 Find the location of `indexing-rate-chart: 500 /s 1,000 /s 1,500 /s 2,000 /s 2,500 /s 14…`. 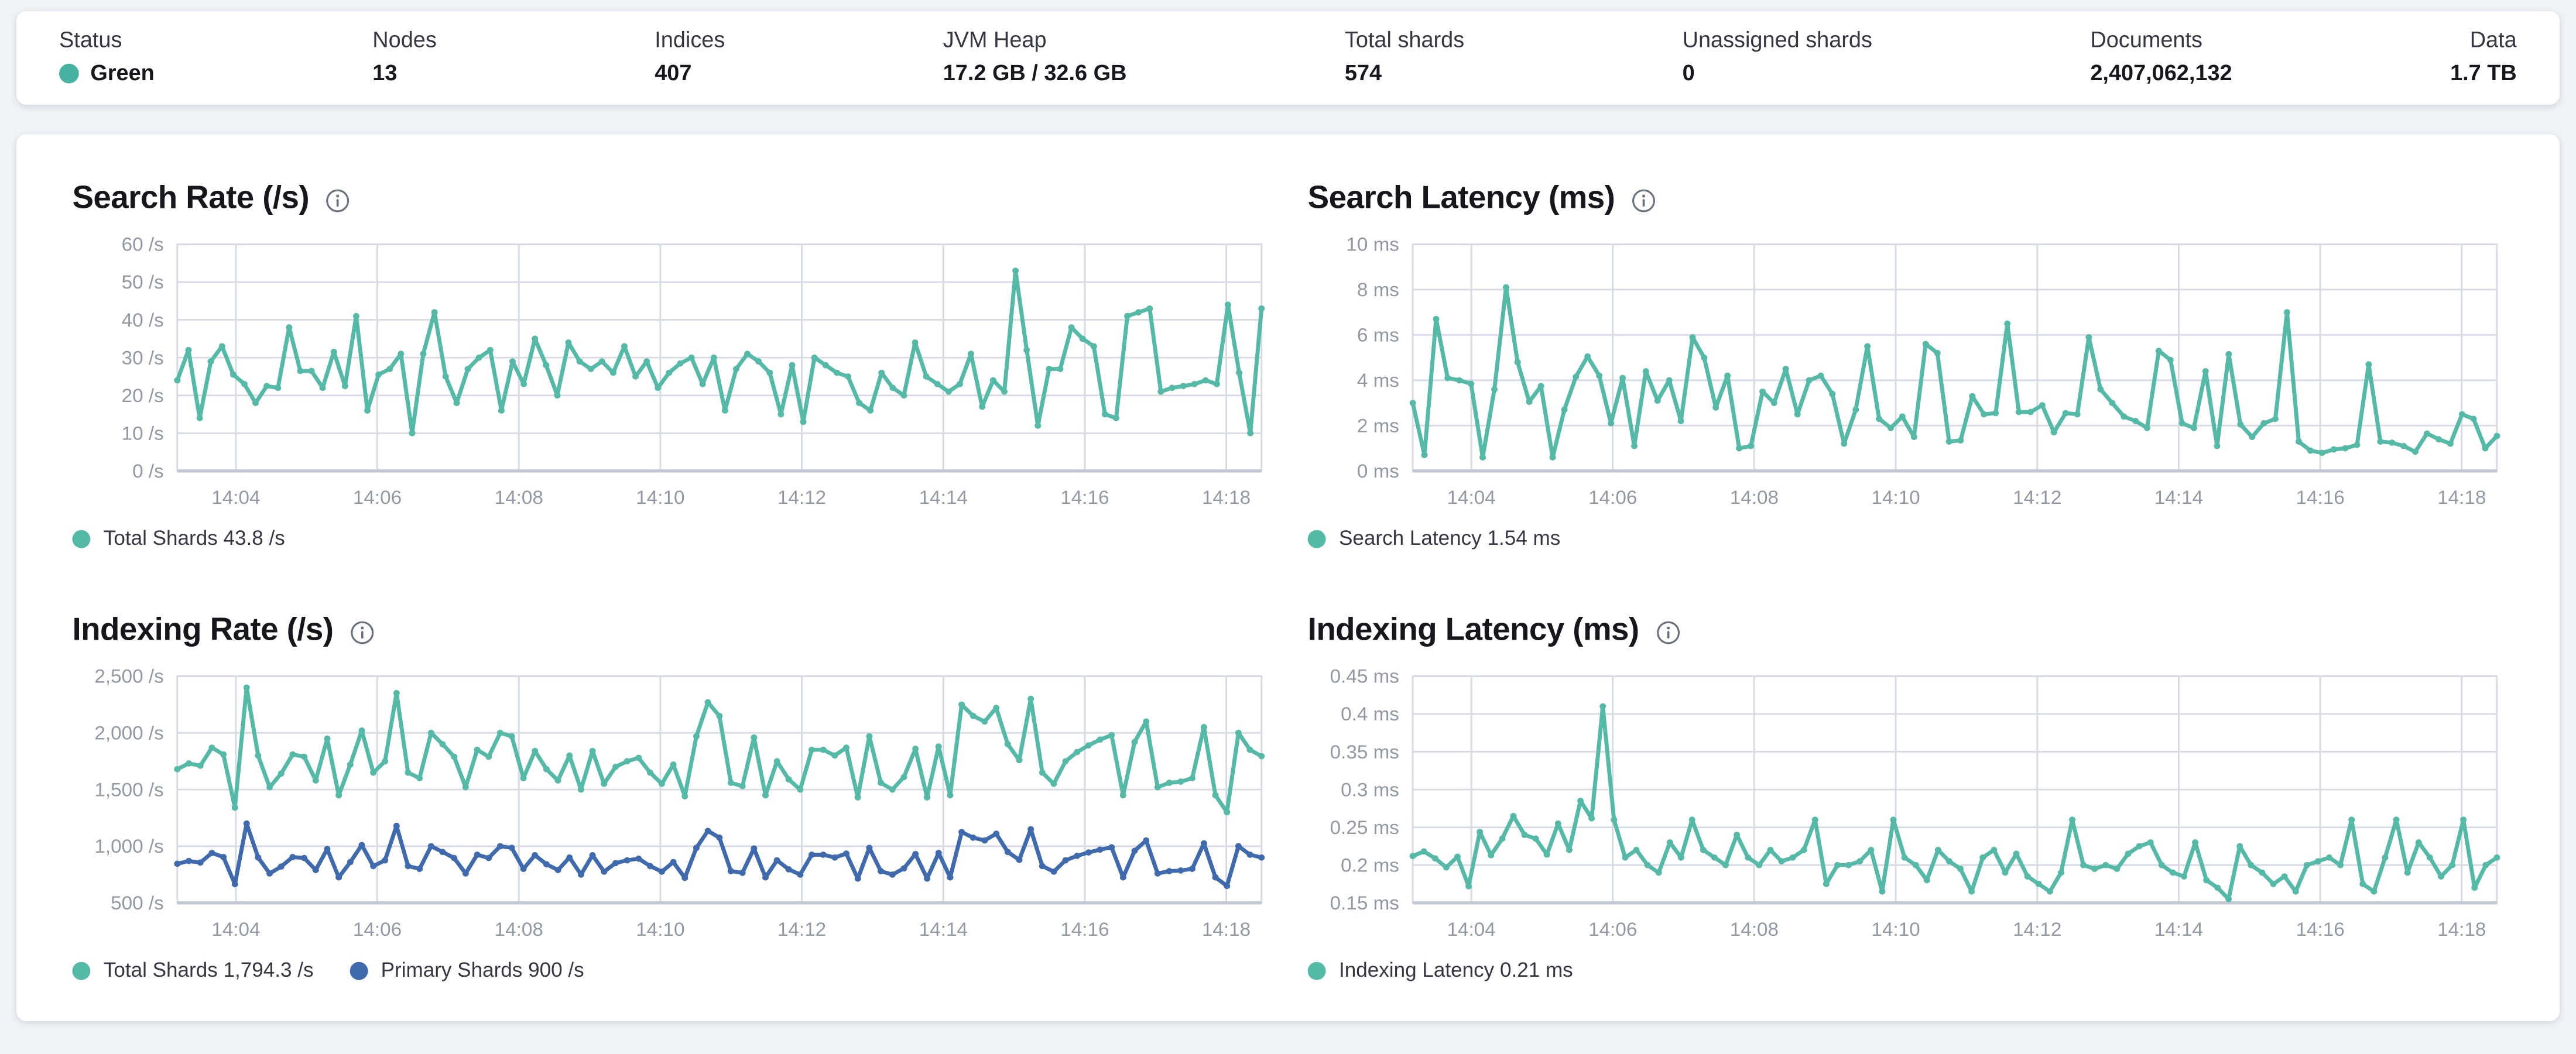

indexing-rate-chart: 500 /s 1,000 /s 1,500 /s 2,000 /s 2,500 /s 14… is located at coordinates (670, 805).